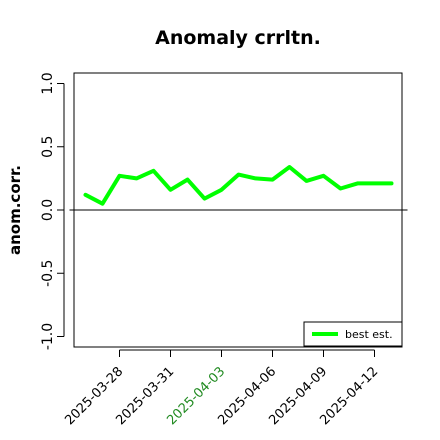  Describe the element at coordinates (48, 273) in the screenshot. I see `y-tick-label: -0.5` at that location.